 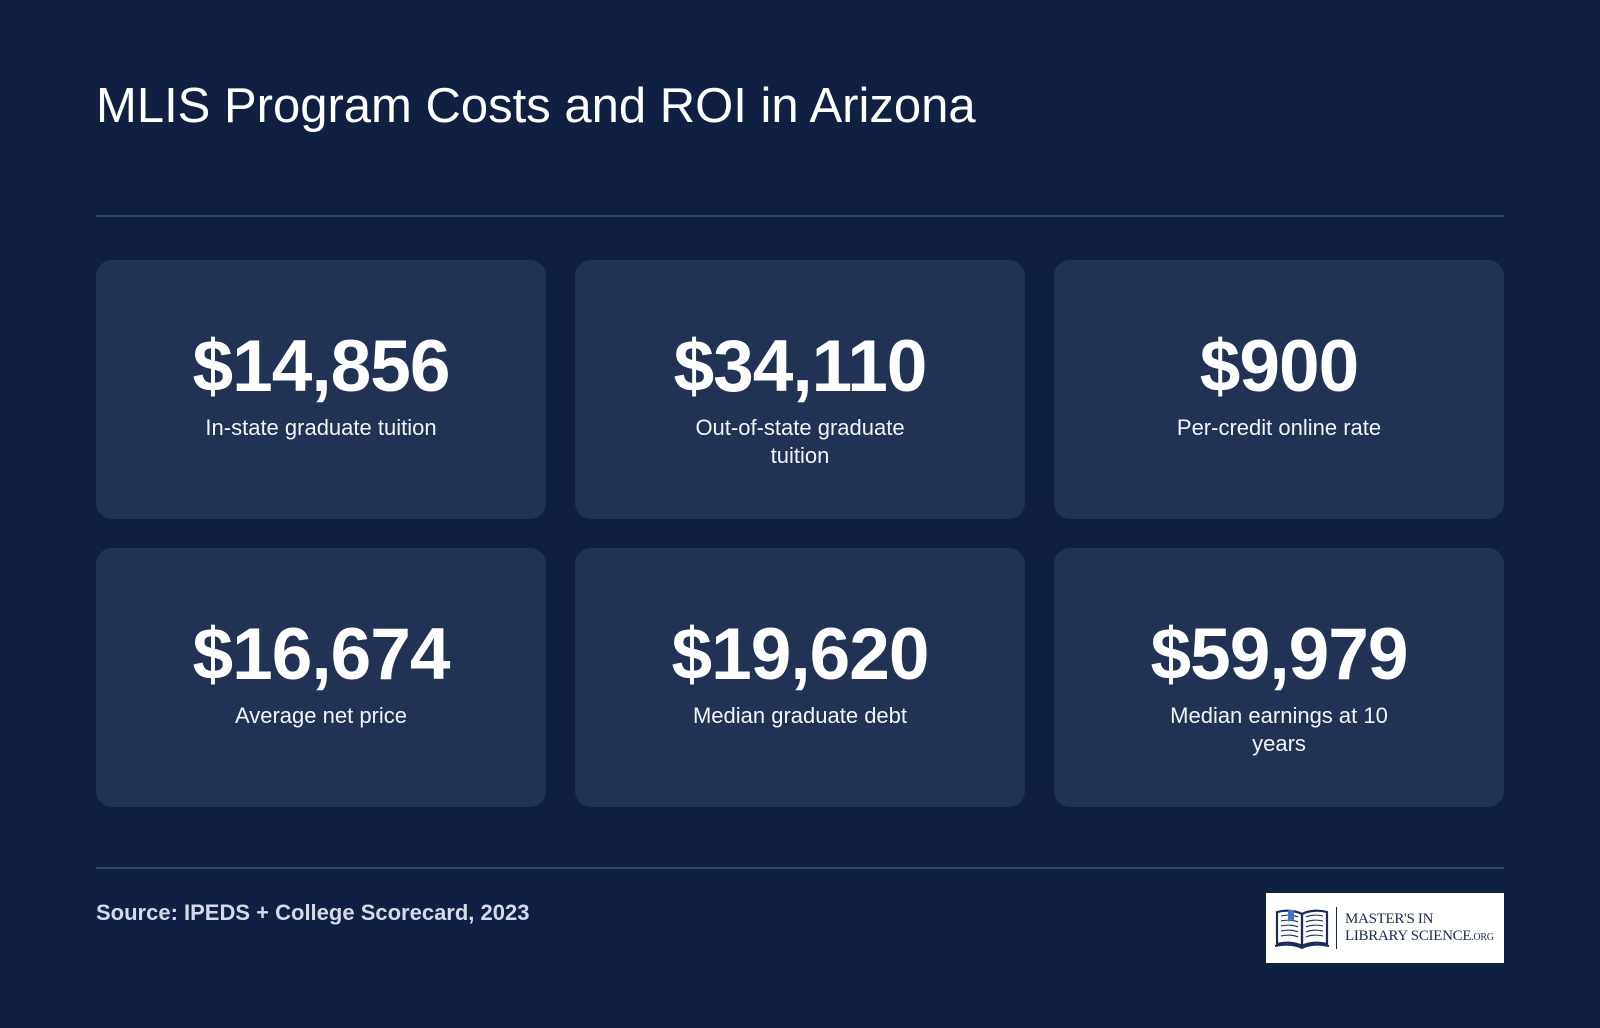 I want to click on stat-value: $34,110, so click(x=800, y=366).